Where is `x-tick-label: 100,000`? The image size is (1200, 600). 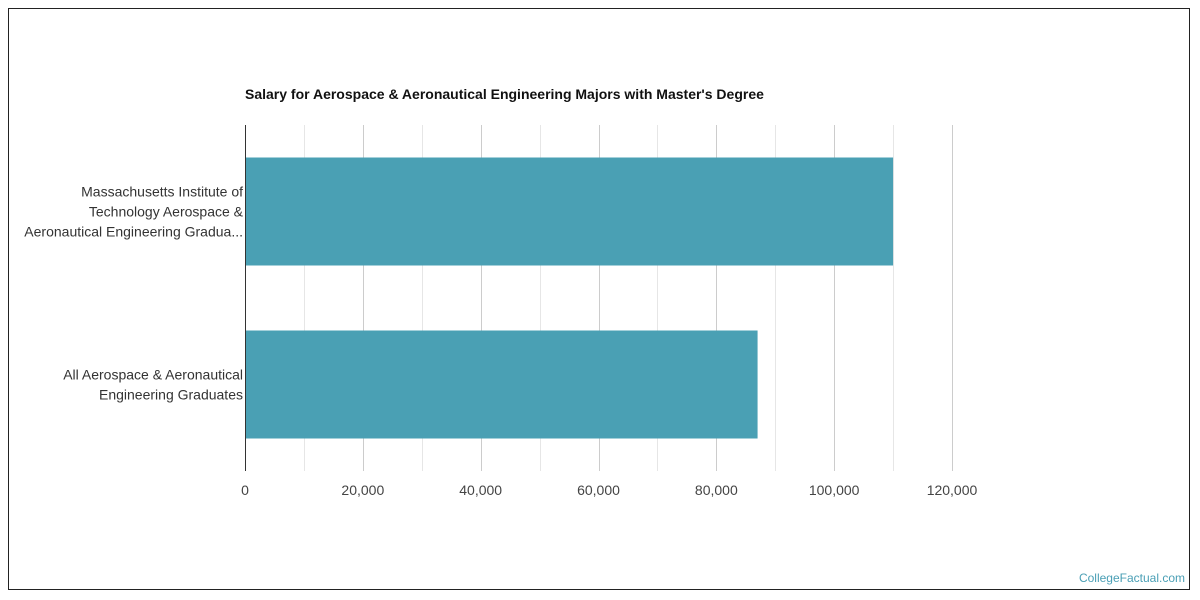
x-tick-label: 100,000 is located at coordinates (834, 490).